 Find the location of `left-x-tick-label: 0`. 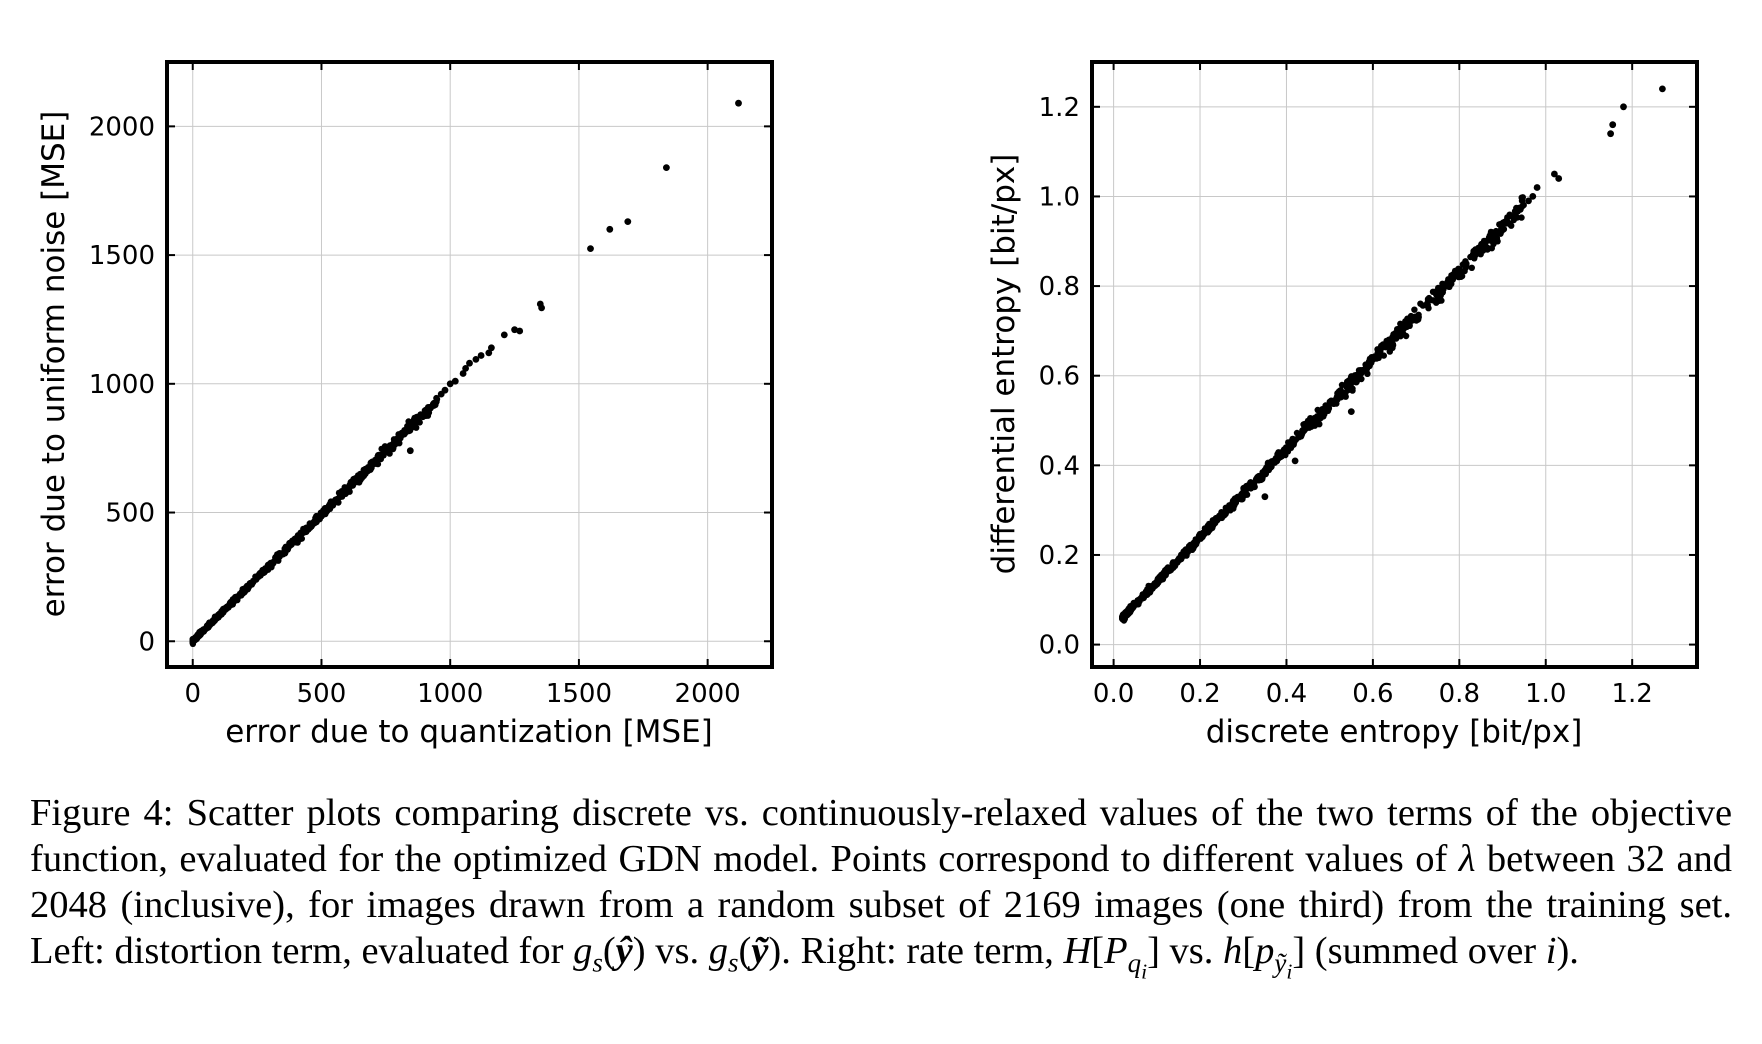

left-x-tick-label: 0 is located at coordinates (192, 694).